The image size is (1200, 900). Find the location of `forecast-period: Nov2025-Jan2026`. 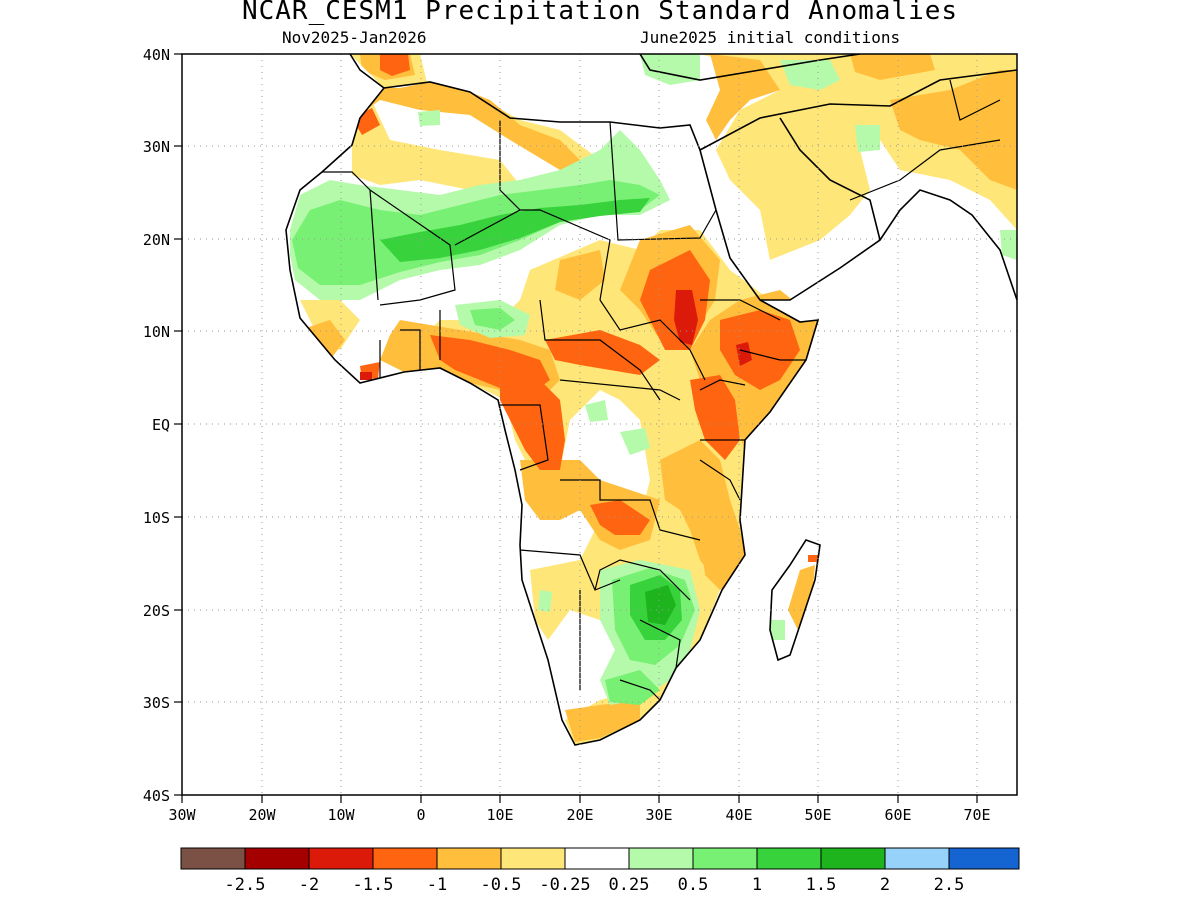

forecast-period: Nov2025-Jan2026 is located at coordinates (354, 37).